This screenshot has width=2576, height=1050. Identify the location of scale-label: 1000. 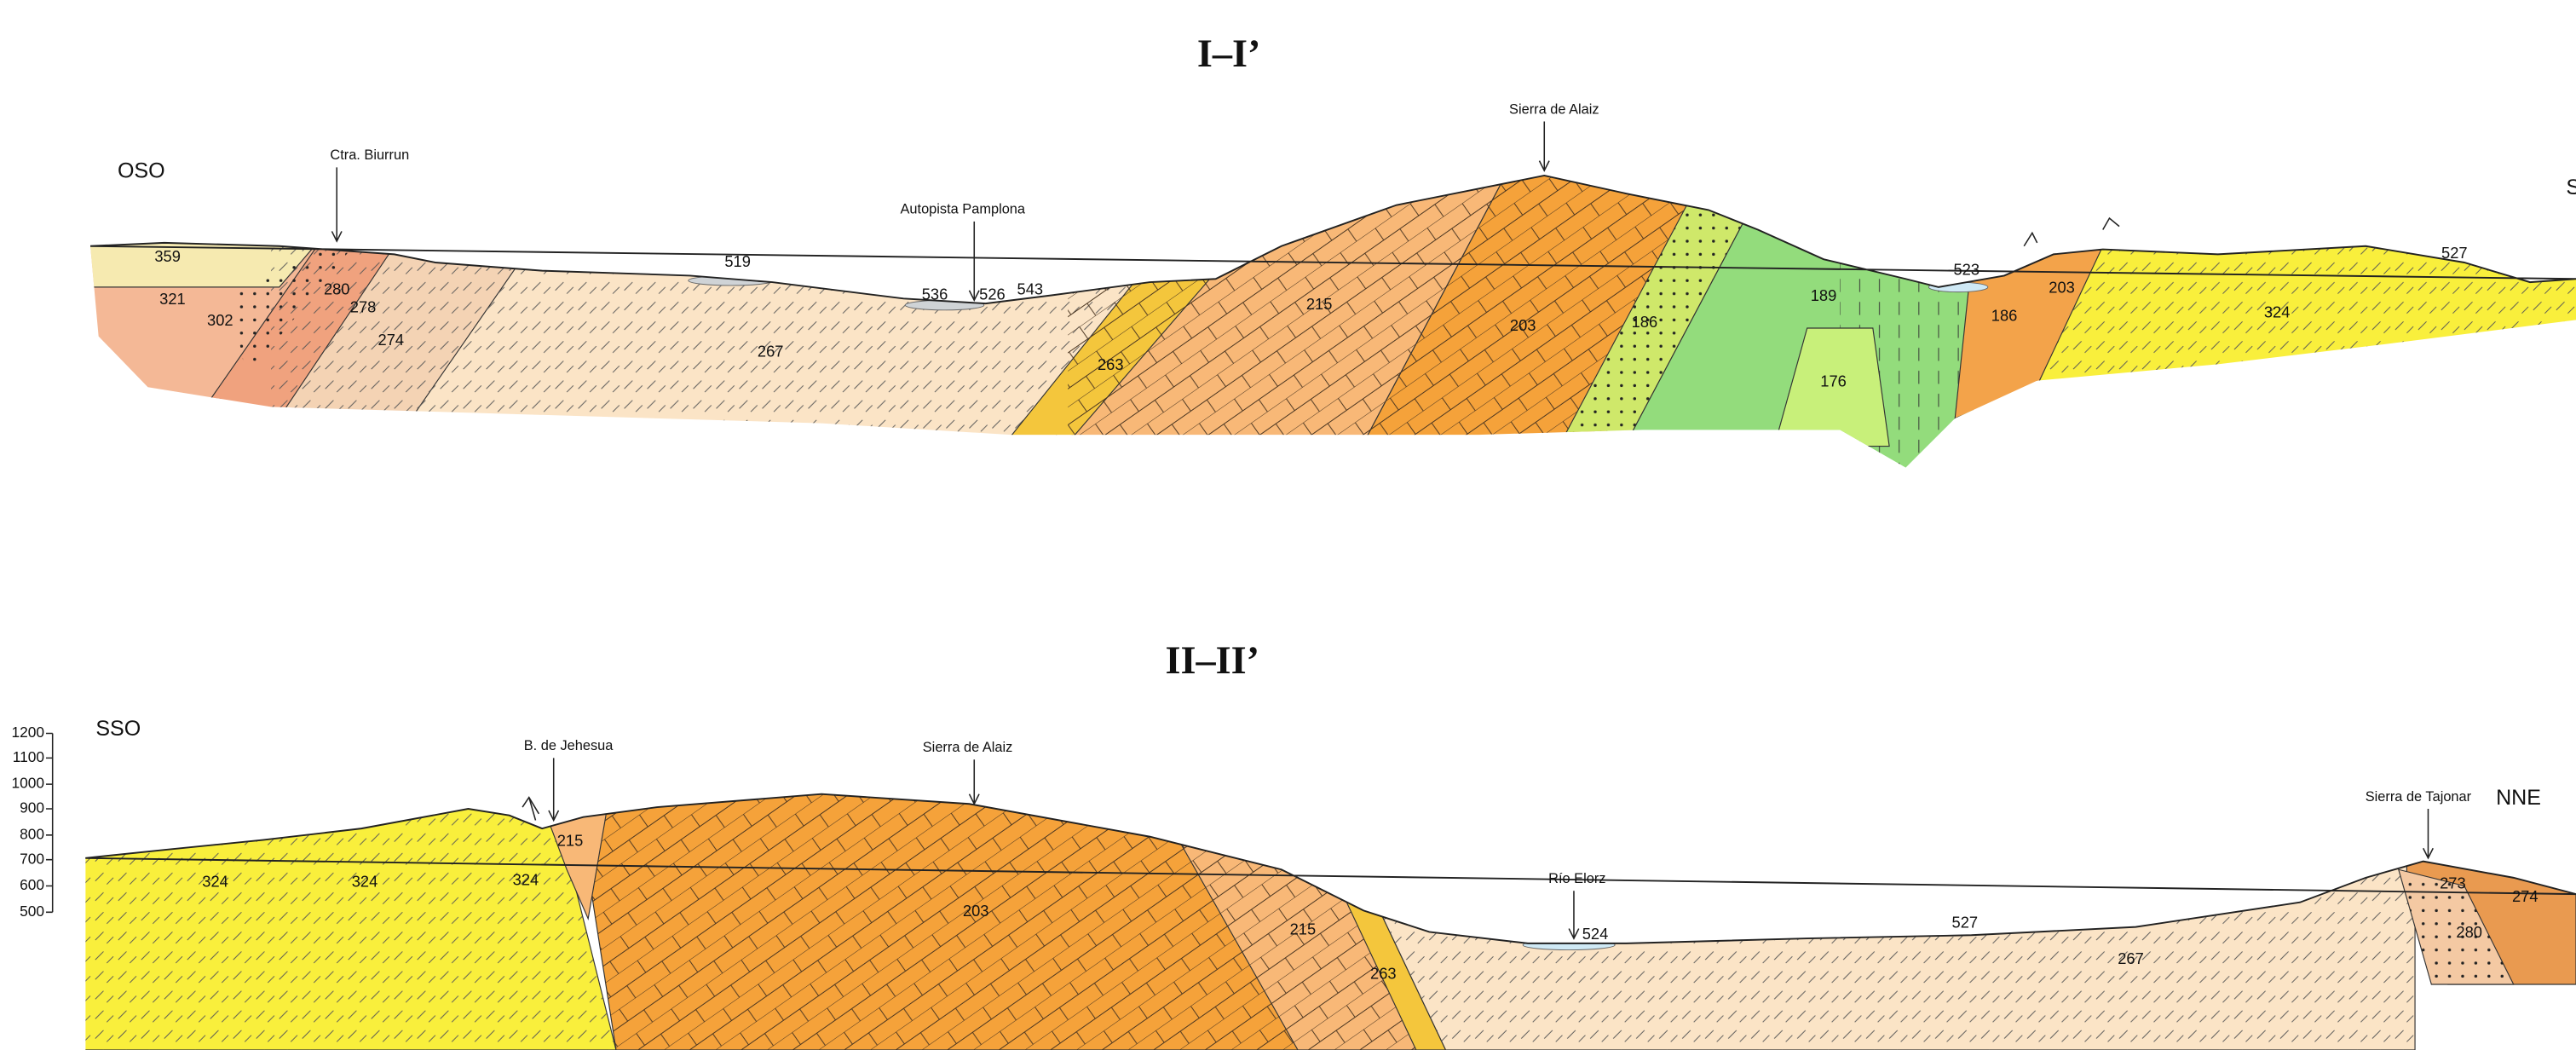
(27, 783).